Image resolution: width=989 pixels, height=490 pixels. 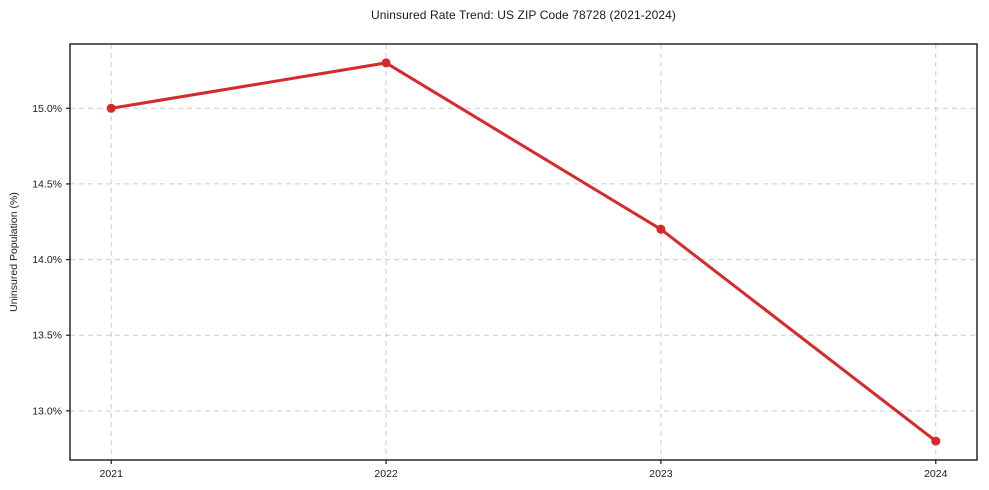 I want to click on y-tick-label: 14.5%, so click(x=47, y=184).